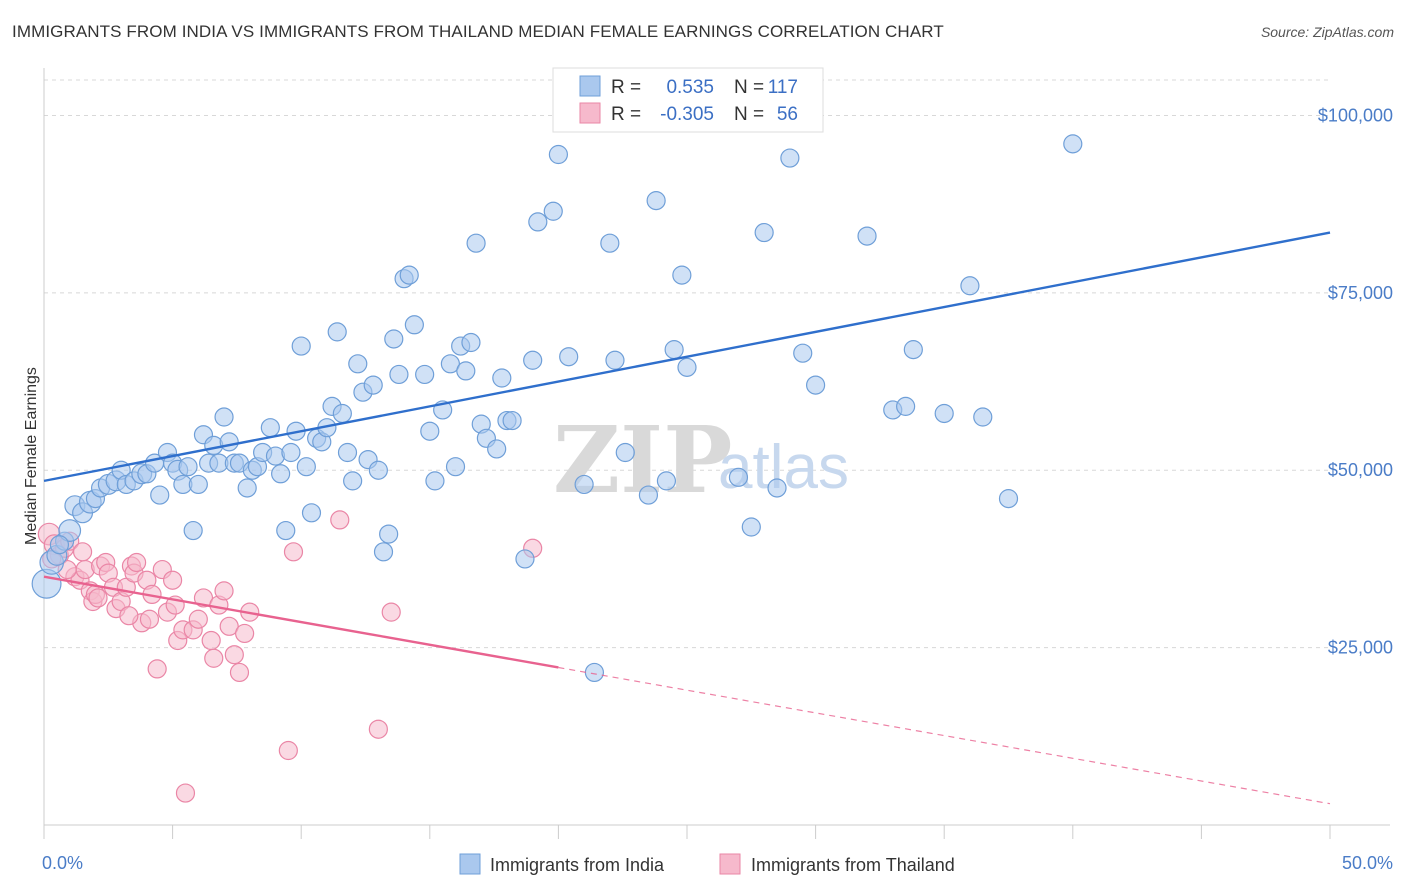 This screenshot has width=1406, height=892. What do you see at coordinates (1327, 32) in the screenshot?
I see `source-credit: Source: ZipAtlas.com` at bounding box center [1327, 32].